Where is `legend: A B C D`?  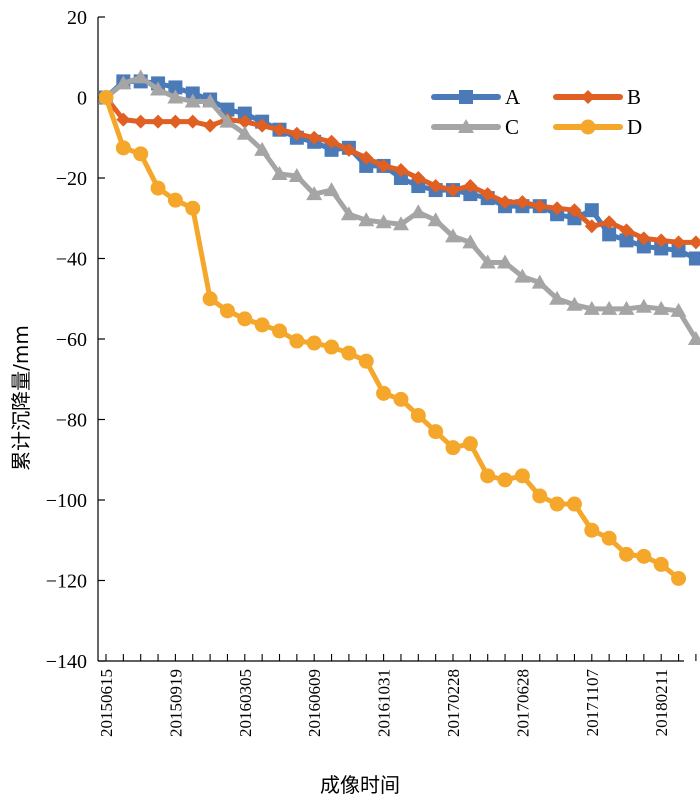
legend: A B C D is located at coordinates (536, 112).